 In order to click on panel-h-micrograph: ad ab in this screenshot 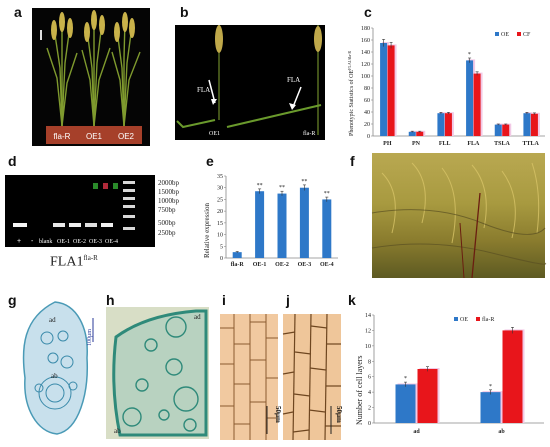, I will do `click(157, 373)`.